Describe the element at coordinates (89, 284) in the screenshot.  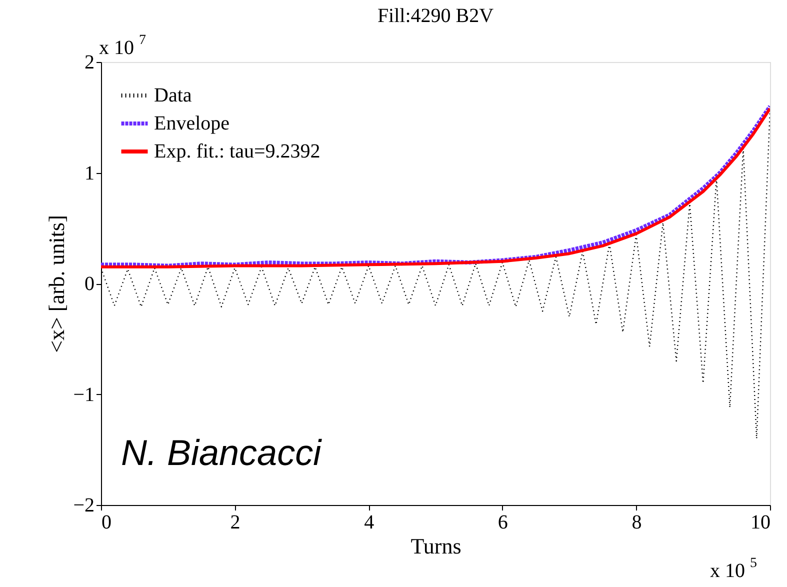
I see `y-tick-label: 0` at that location.